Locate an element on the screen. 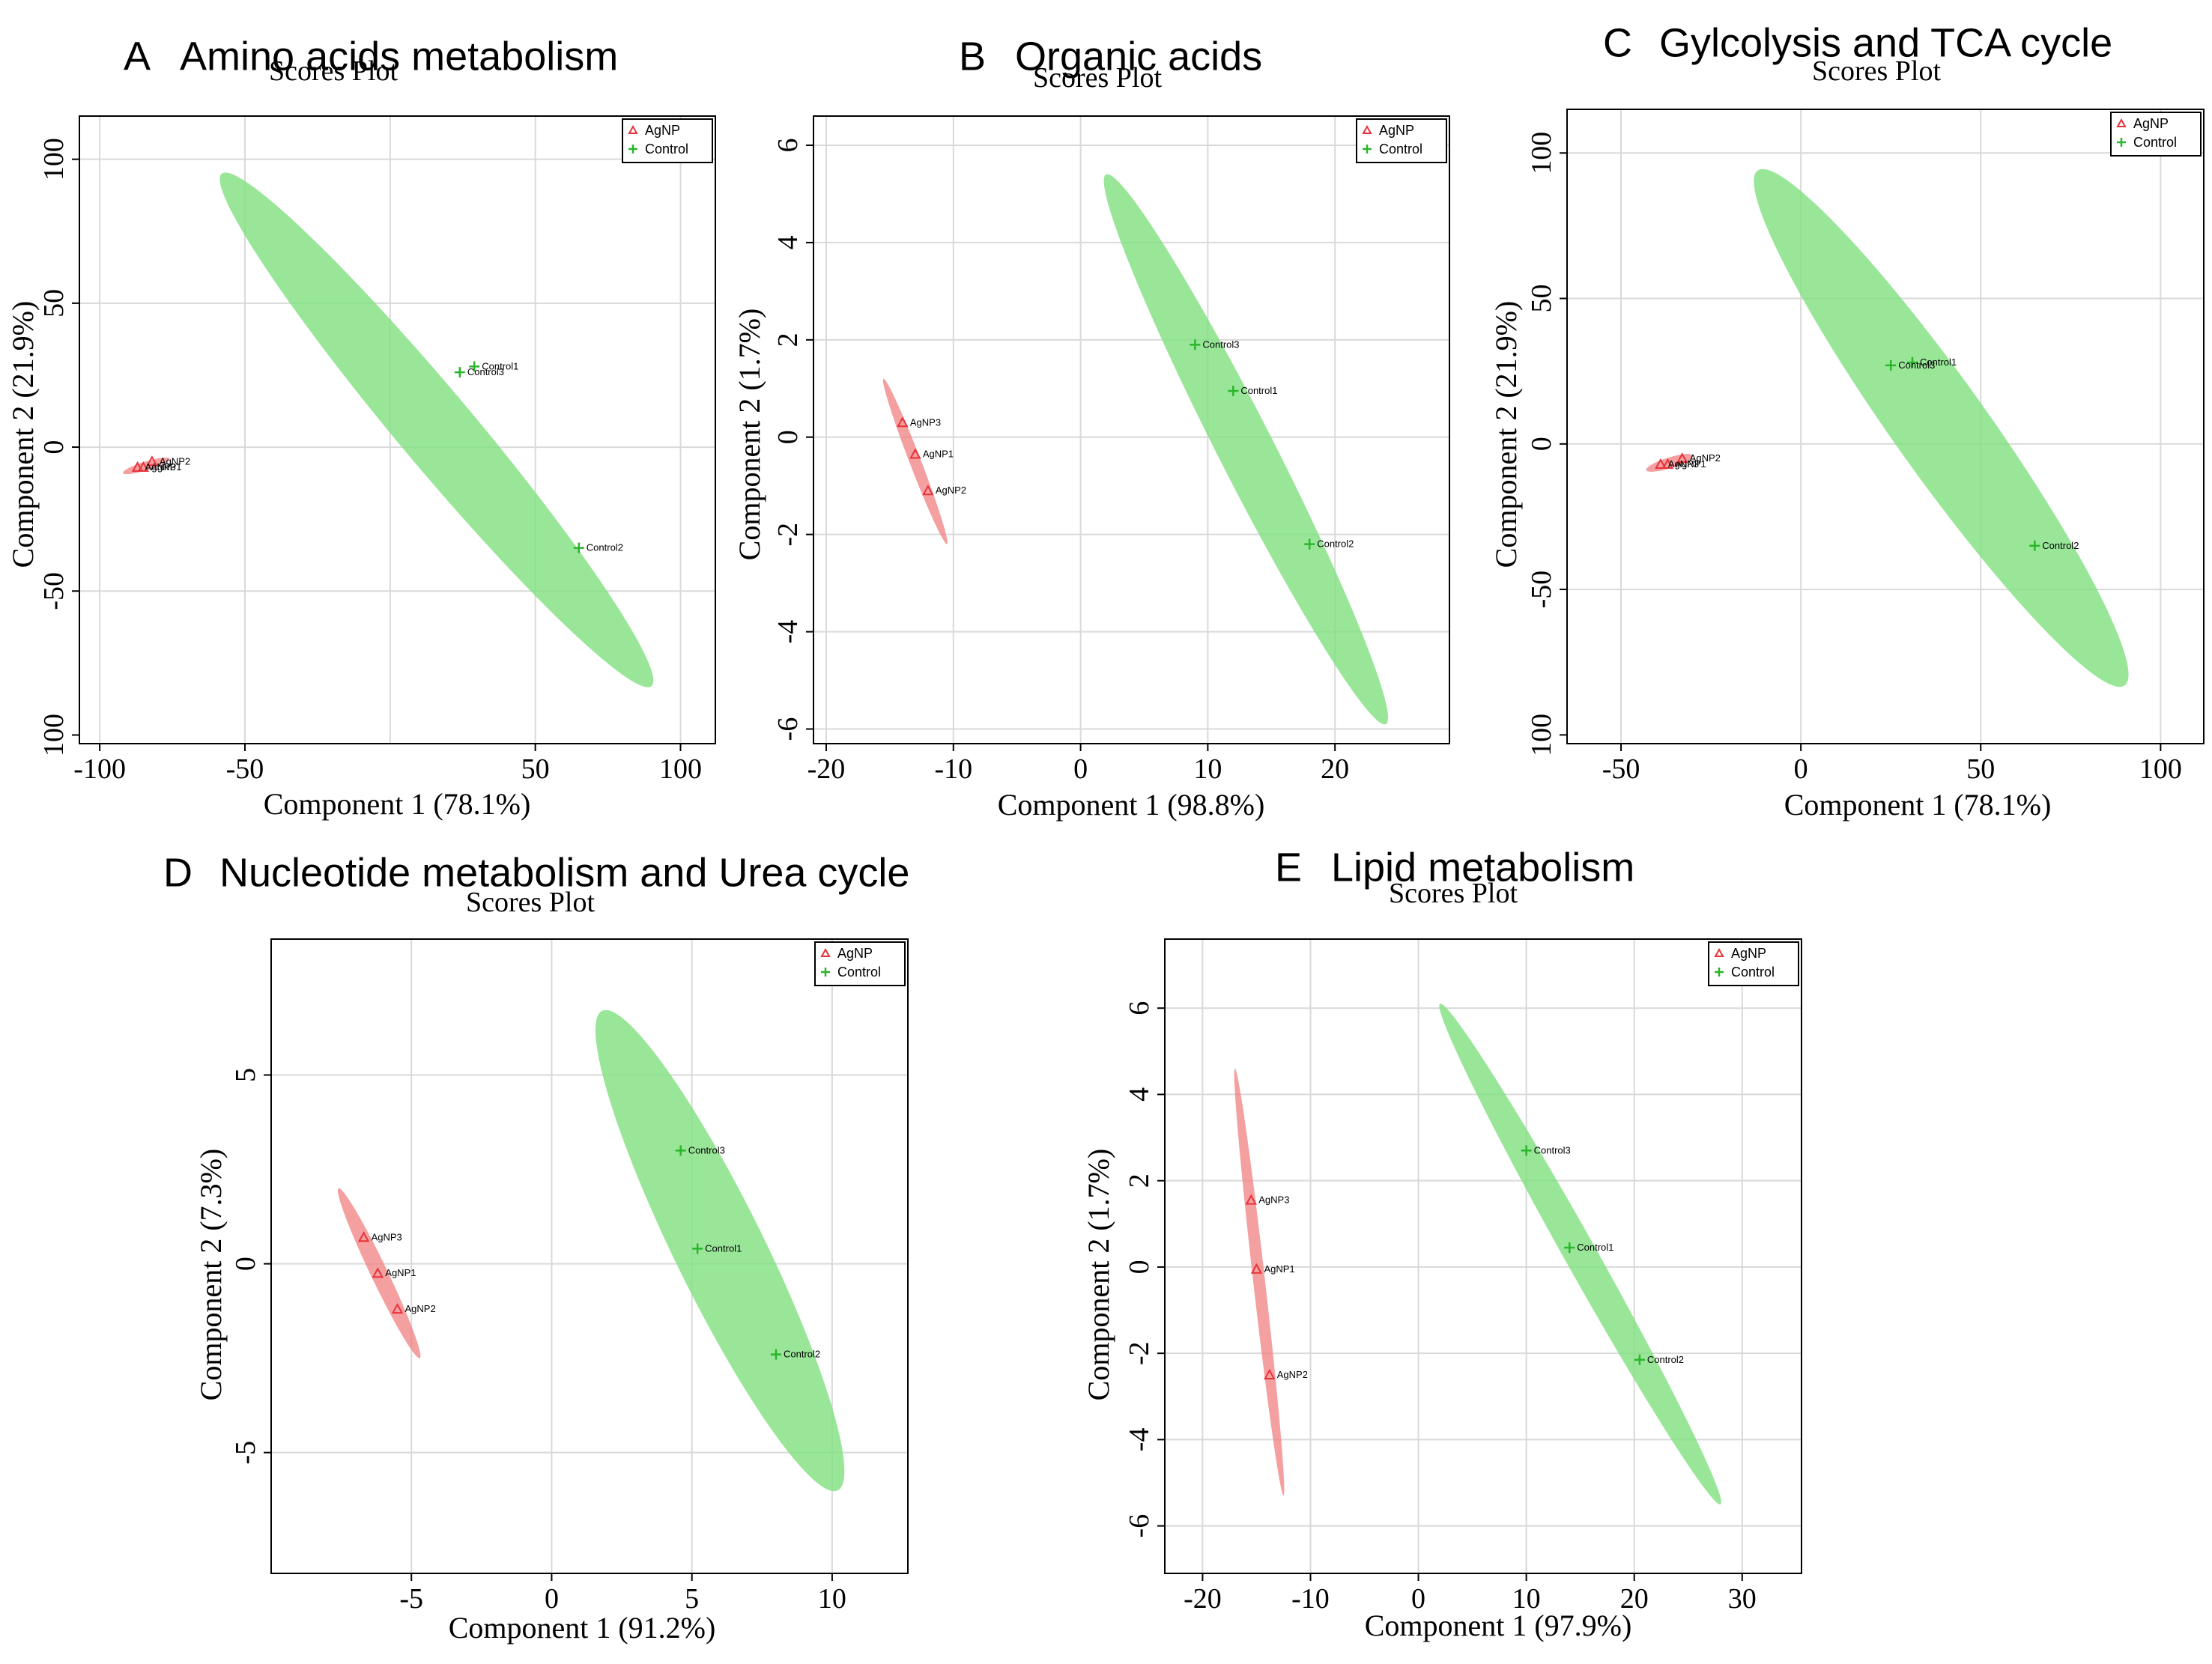 Image resolution: width=2212 pixels, height=1664 pixels. y-tick-label: 6 is located at coordinates (788, 145).